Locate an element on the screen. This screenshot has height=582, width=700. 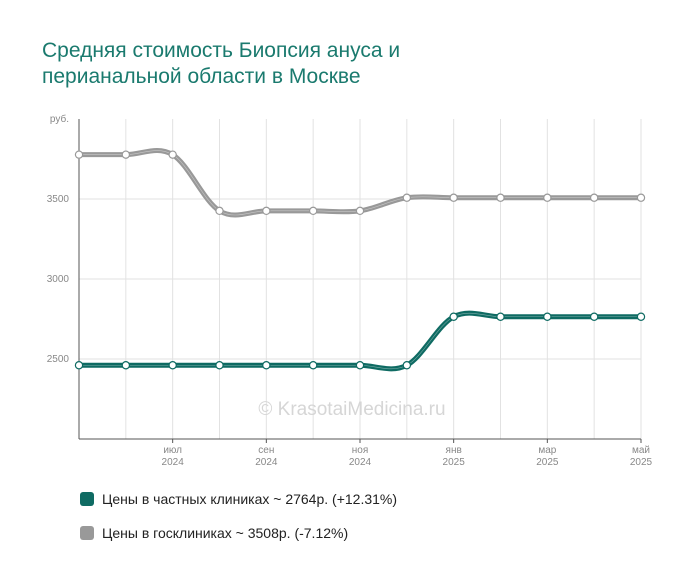
watermark: © KrasotaiMedicina.ru is located at coordinates (351, 409).